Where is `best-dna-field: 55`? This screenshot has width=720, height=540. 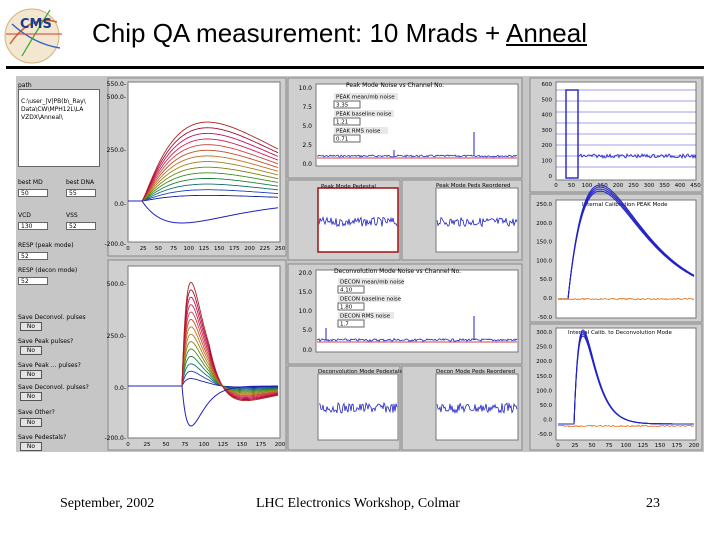
best-dna-field: 55 is located at coordinates (81, 193).